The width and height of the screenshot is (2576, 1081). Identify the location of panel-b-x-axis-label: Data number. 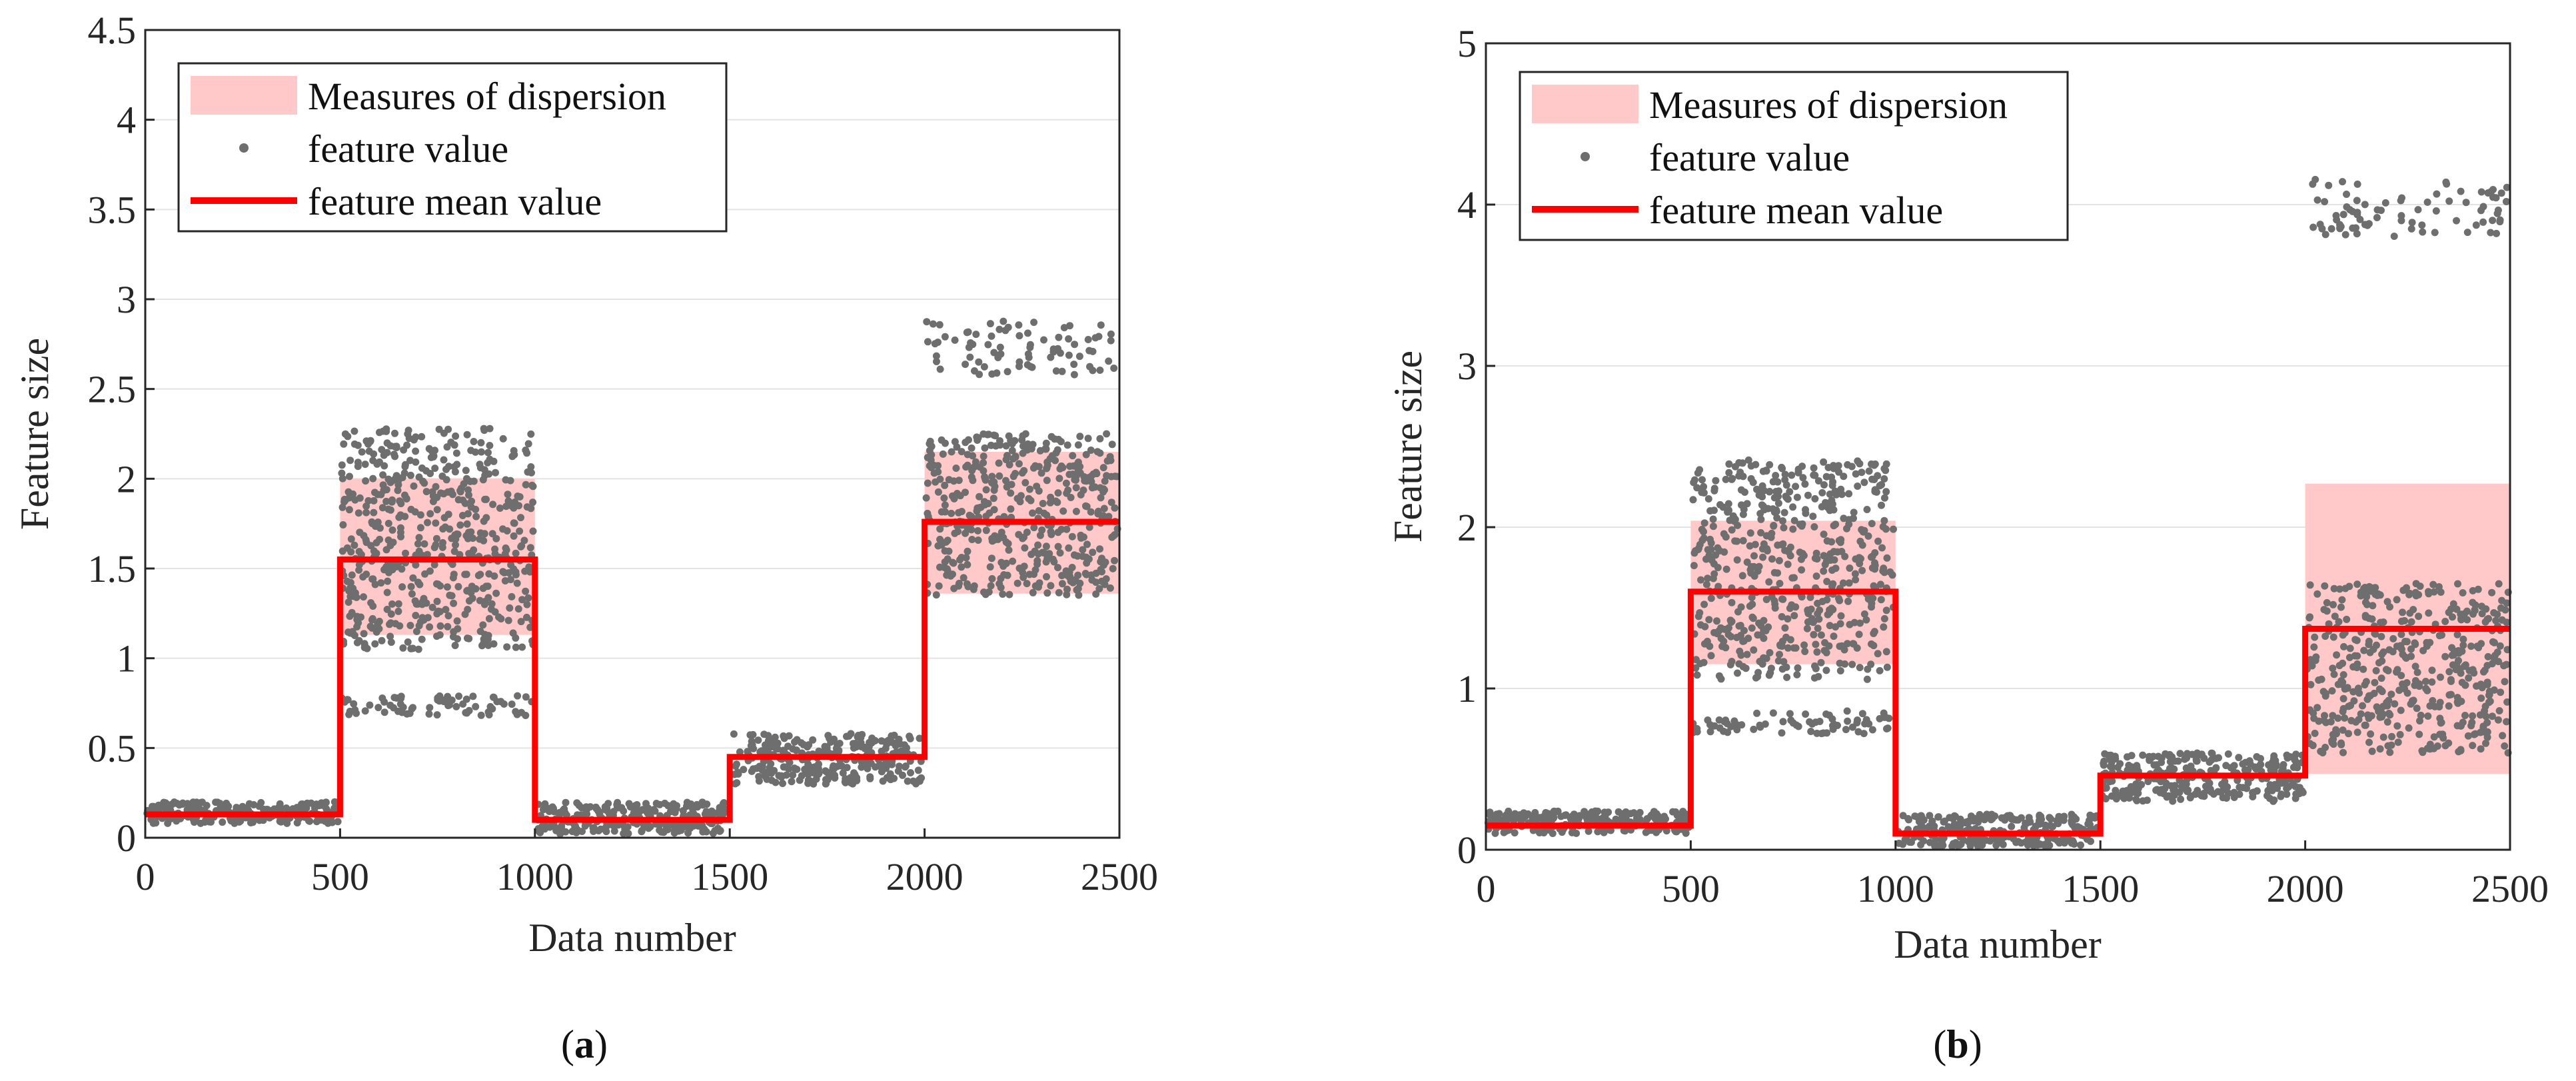
(1998, 944).